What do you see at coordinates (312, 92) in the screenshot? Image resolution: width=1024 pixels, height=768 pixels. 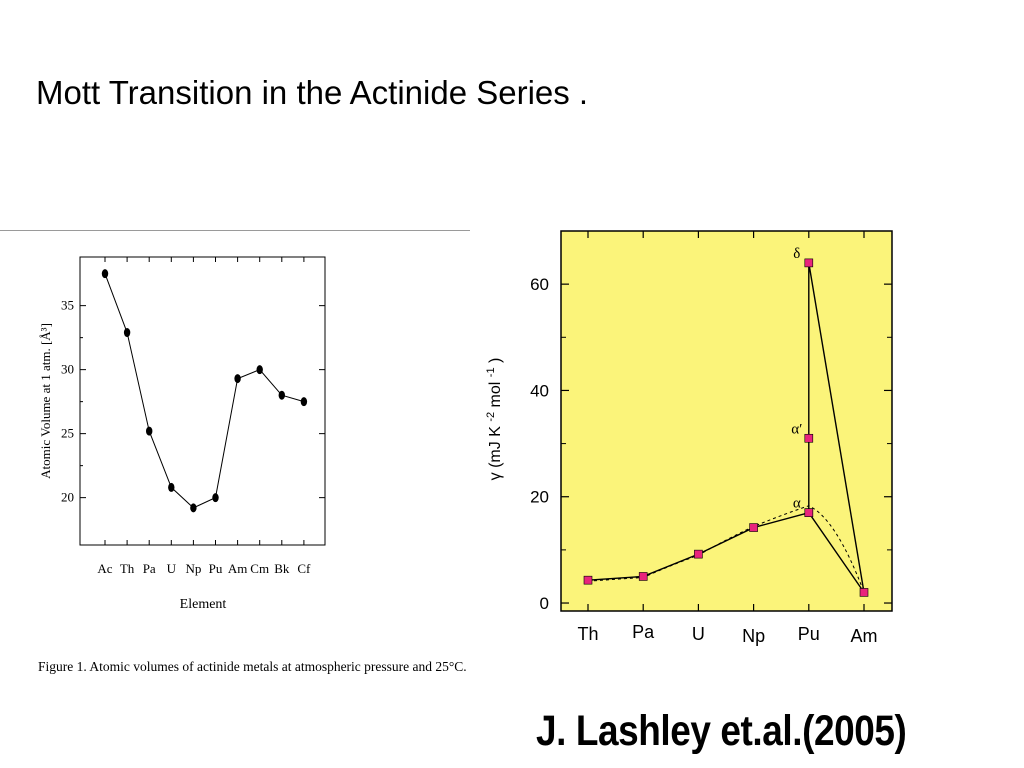 I see `slide-title: Mott Transition in the Actinide Series .` at bounding box center [312, 92].